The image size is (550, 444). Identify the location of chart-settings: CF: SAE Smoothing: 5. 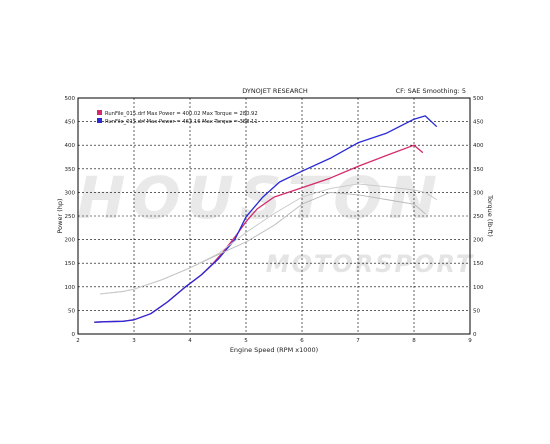
(431, 91).